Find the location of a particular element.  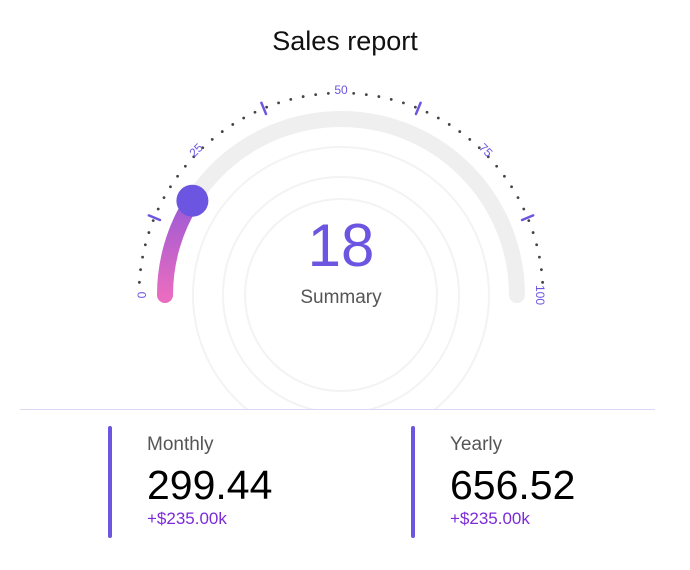

tick-label: 25 is located at coordinates (196, 150).